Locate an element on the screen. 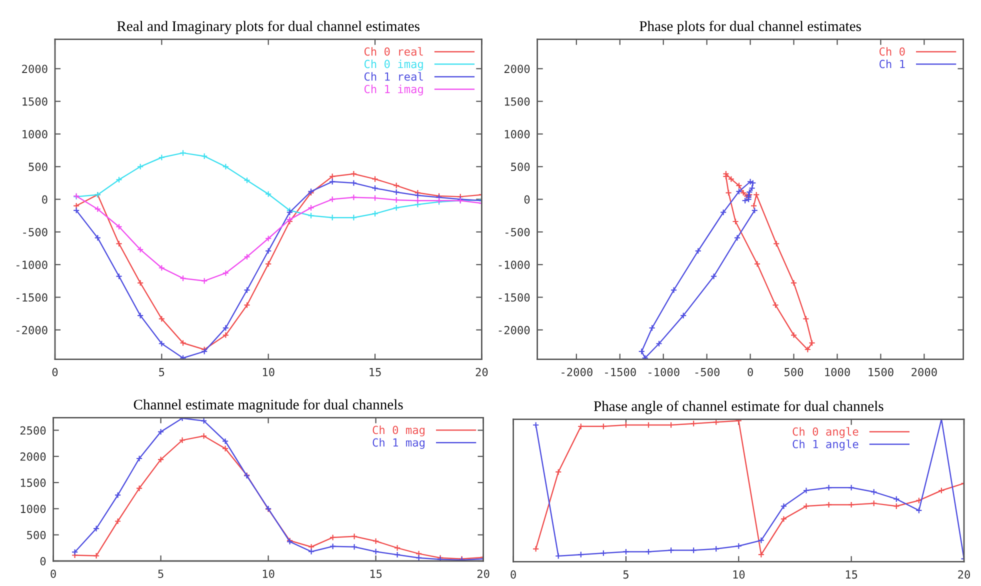 This screenshot has width=981, height=586. legend-label: Ch 1 mag is located at coordinates (398, 443).